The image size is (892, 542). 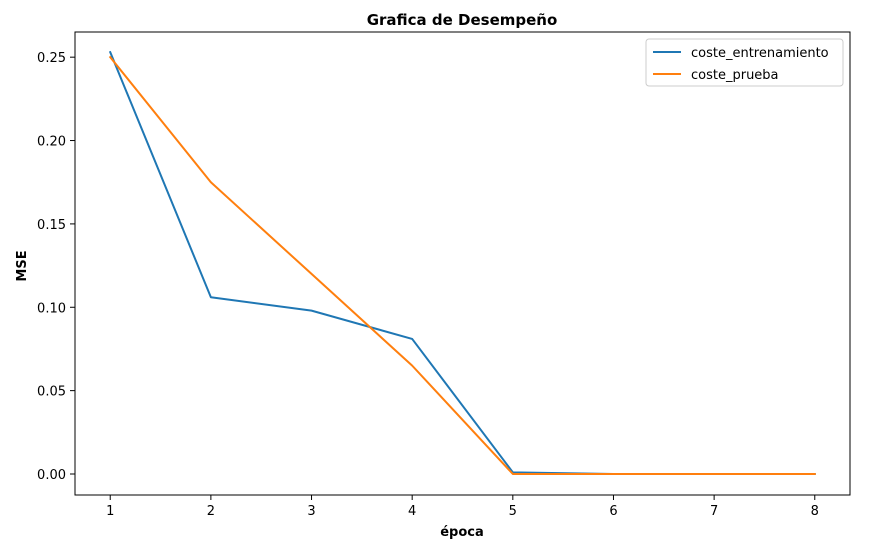 What do you see at coordinates (51, 475) in the screenshot?
I see `y-tick-label: 0.00` at bounding box center [51, 475].